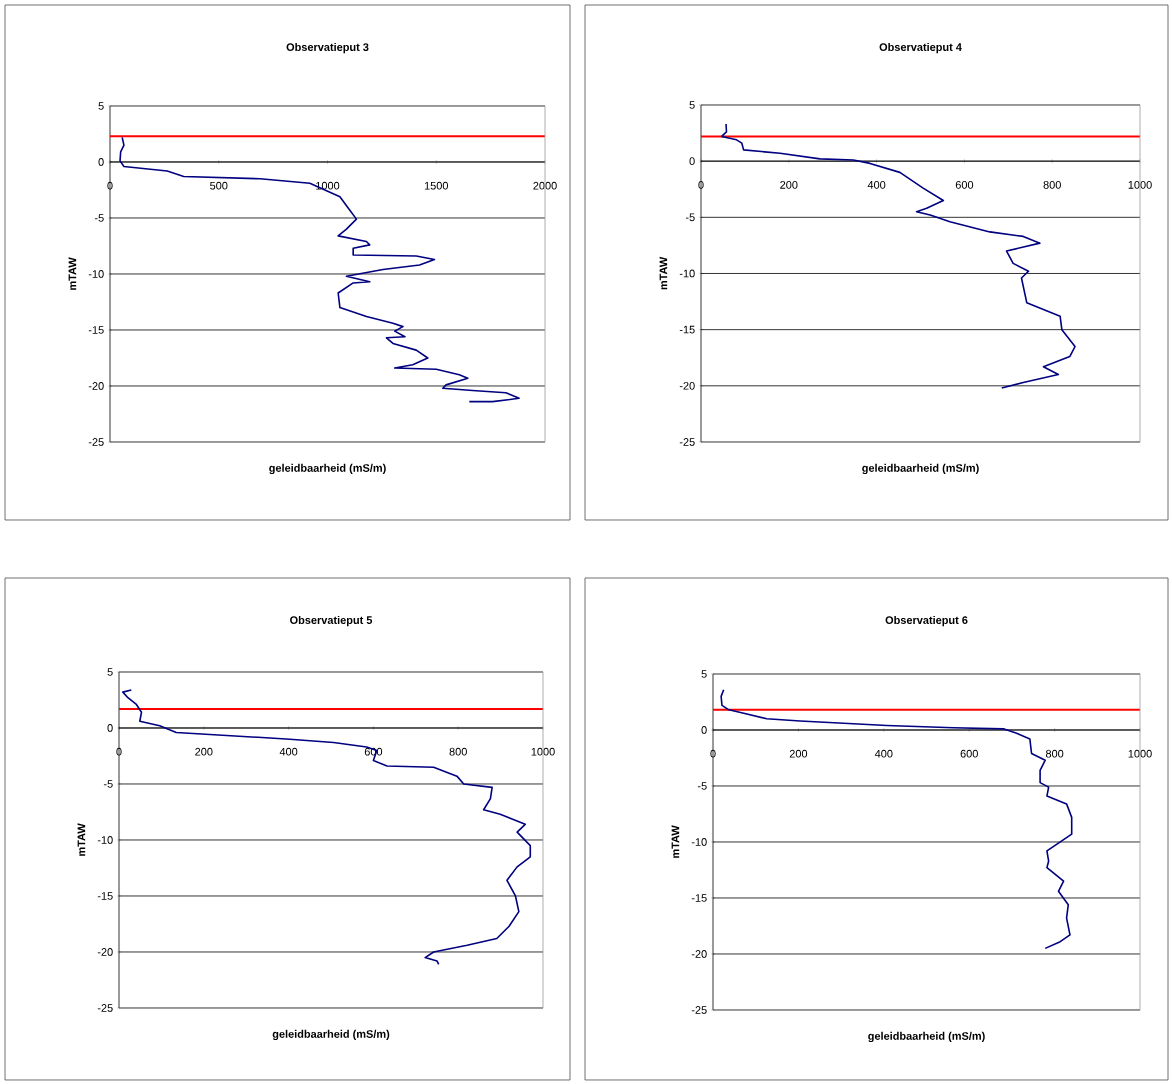  Describe the element at coordinates (327, 48) in the screenshot. I see `chart-title: Observatieput 3` at that location.